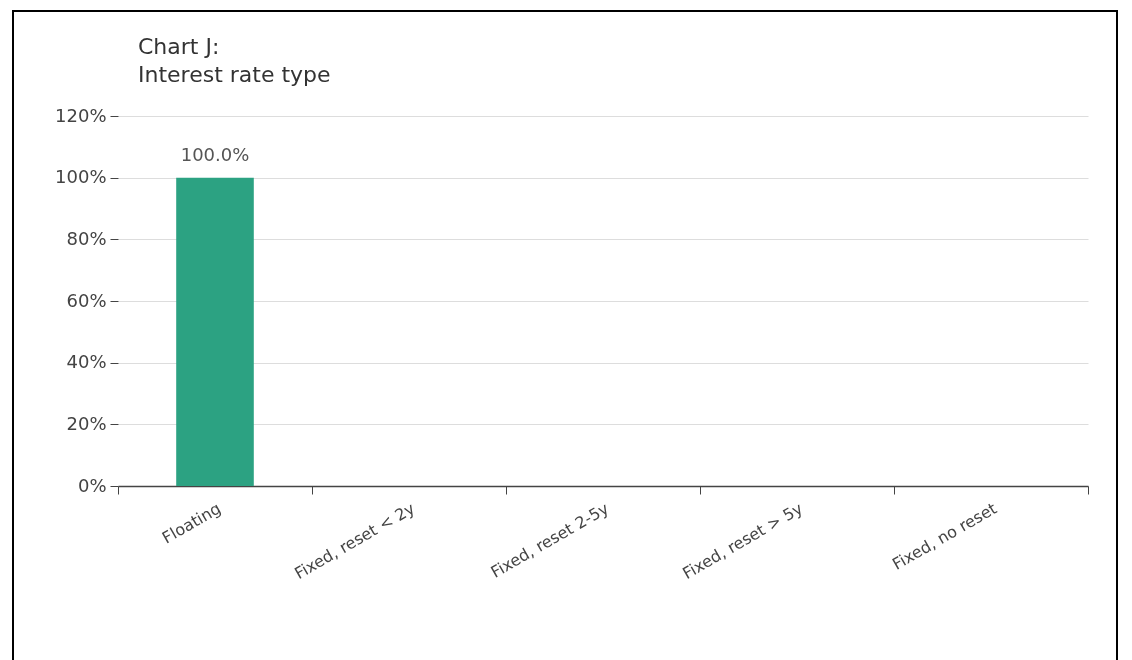  I want to click on y-tick-label: 60%, so click(86, 300).